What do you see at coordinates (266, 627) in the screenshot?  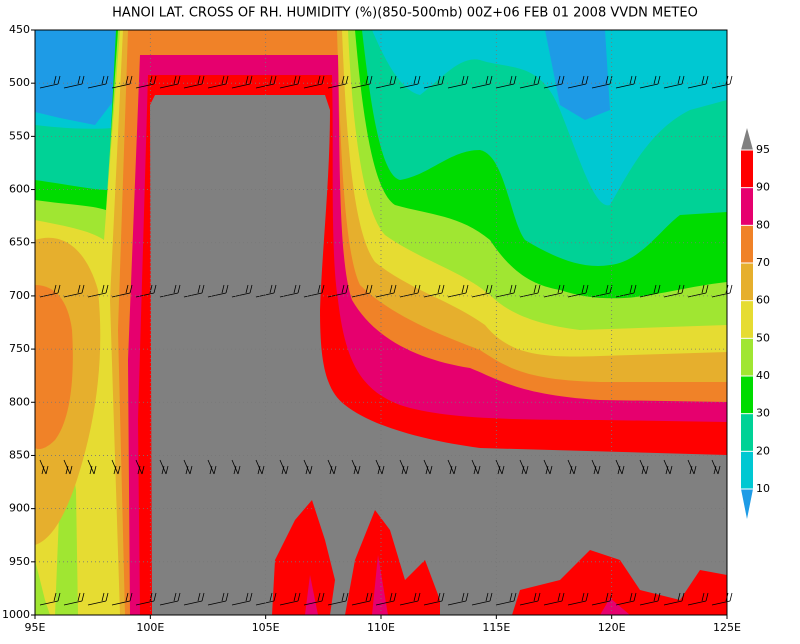 I see `x-tick-label: 105E` at bounding box center [266, 627].